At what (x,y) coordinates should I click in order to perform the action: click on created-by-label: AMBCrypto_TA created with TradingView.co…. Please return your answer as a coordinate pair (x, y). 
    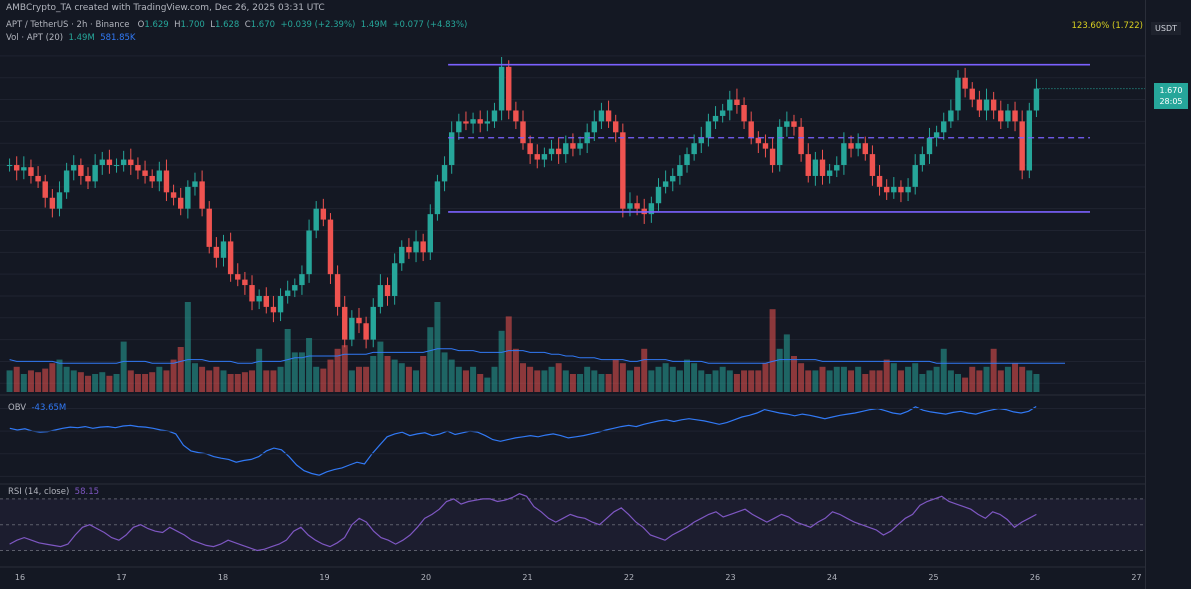
    Looking at the image, I should click on (165, 8).